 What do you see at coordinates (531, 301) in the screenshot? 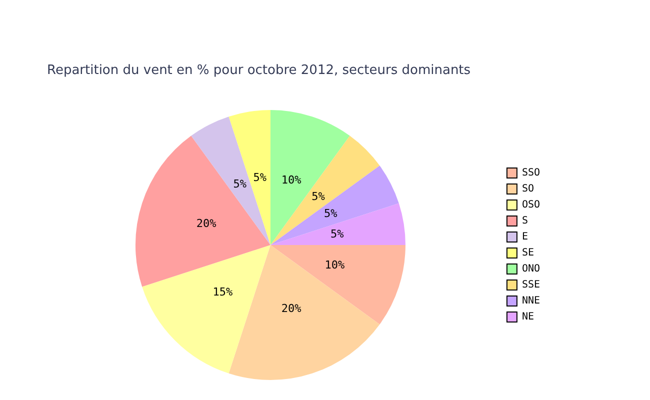
I see `legend-label: NNE` at bounding box center [531, 301].